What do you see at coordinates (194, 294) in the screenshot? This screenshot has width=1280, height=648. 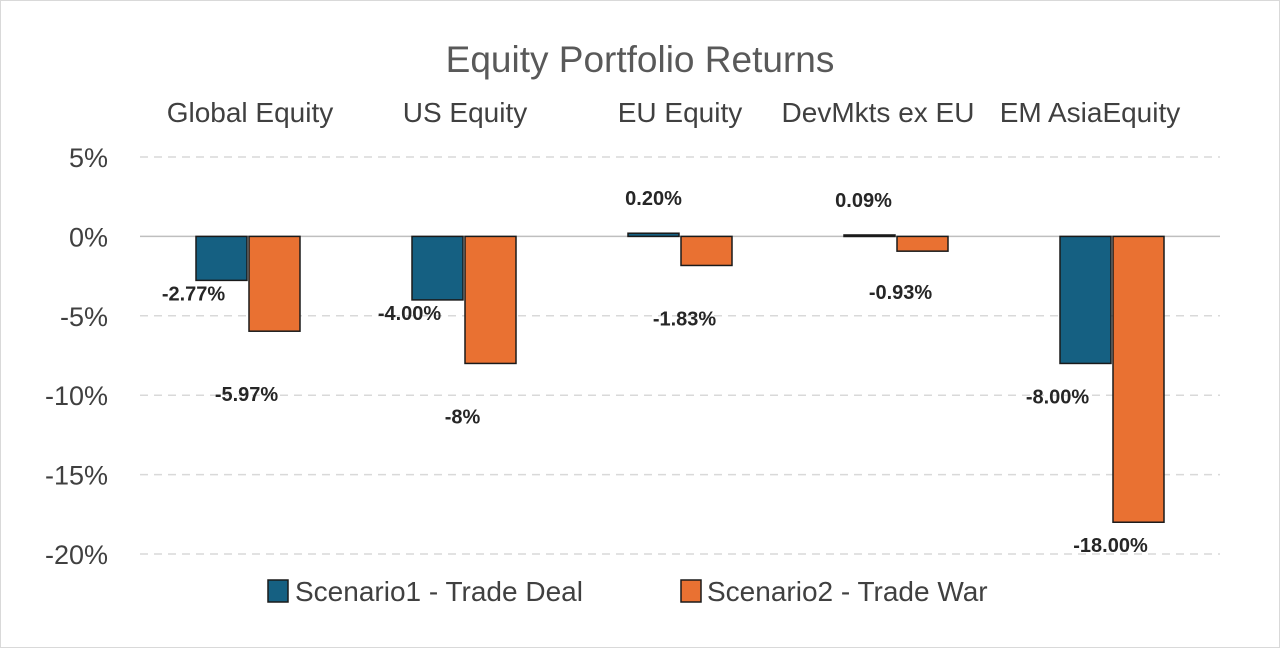 I see `data-label: -2.77%` at bounding box center [194, 294].